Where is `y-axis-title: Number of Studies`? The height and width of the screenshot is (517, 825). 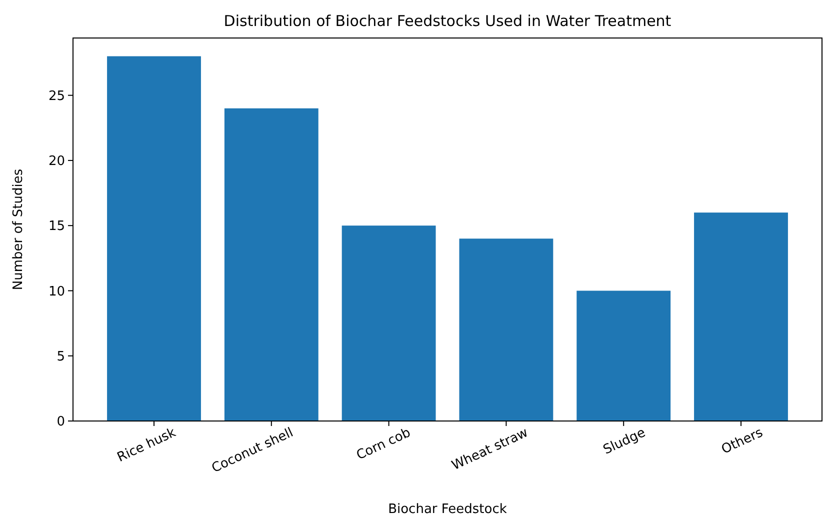 y-axis-title: Number of Studies is located at coordinates (18, 229).